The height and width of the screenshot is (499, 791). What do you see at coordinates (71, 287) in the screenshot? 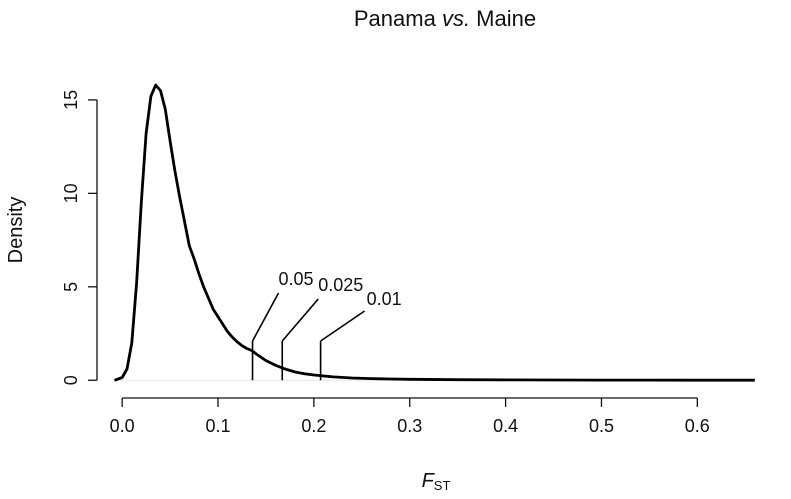
I see `y-tick-label: 5` at bounding box center [71, 287].